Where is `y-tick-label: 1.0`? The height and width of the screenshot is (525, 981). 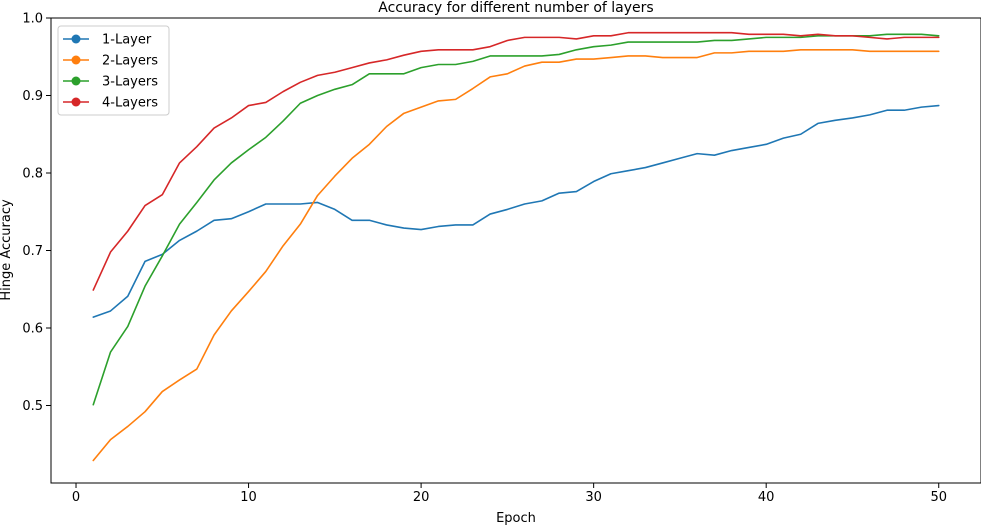
y-tick-label: 1.0 is located at coordinates (32, 19).